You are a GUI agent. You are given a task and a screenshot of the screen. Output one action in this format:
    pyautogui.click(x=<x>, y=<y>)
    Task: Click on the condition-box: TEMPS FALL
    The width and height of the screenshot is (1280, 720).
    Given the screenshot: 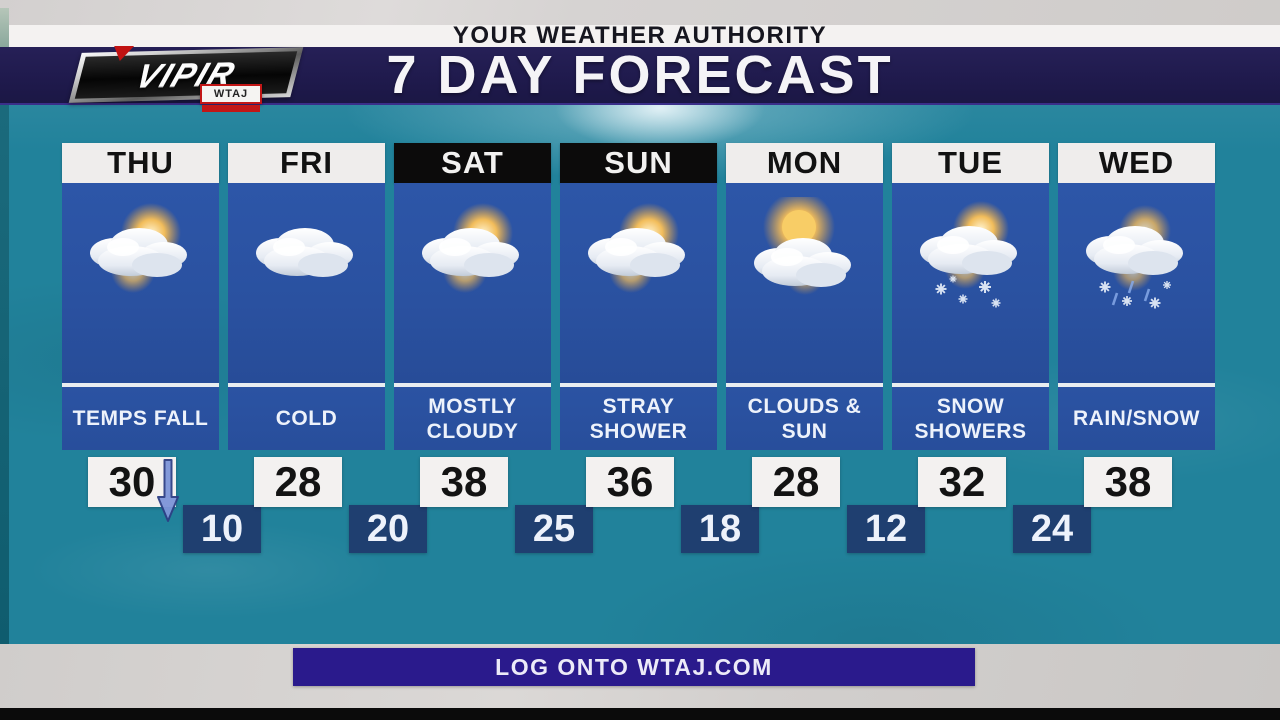 What is the action you would take?
    pyautogui.click(x=140, y=418)
    